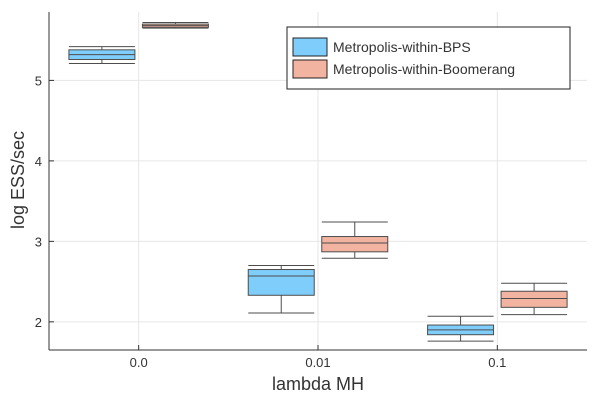 The height and width of the screenshot is (400, 600). What do you see at coordinates (424, 69) in the screenshot?
I see `legend-label-boomerang: Metropolis-within-Boomerang` at bounding box center [424, 69].